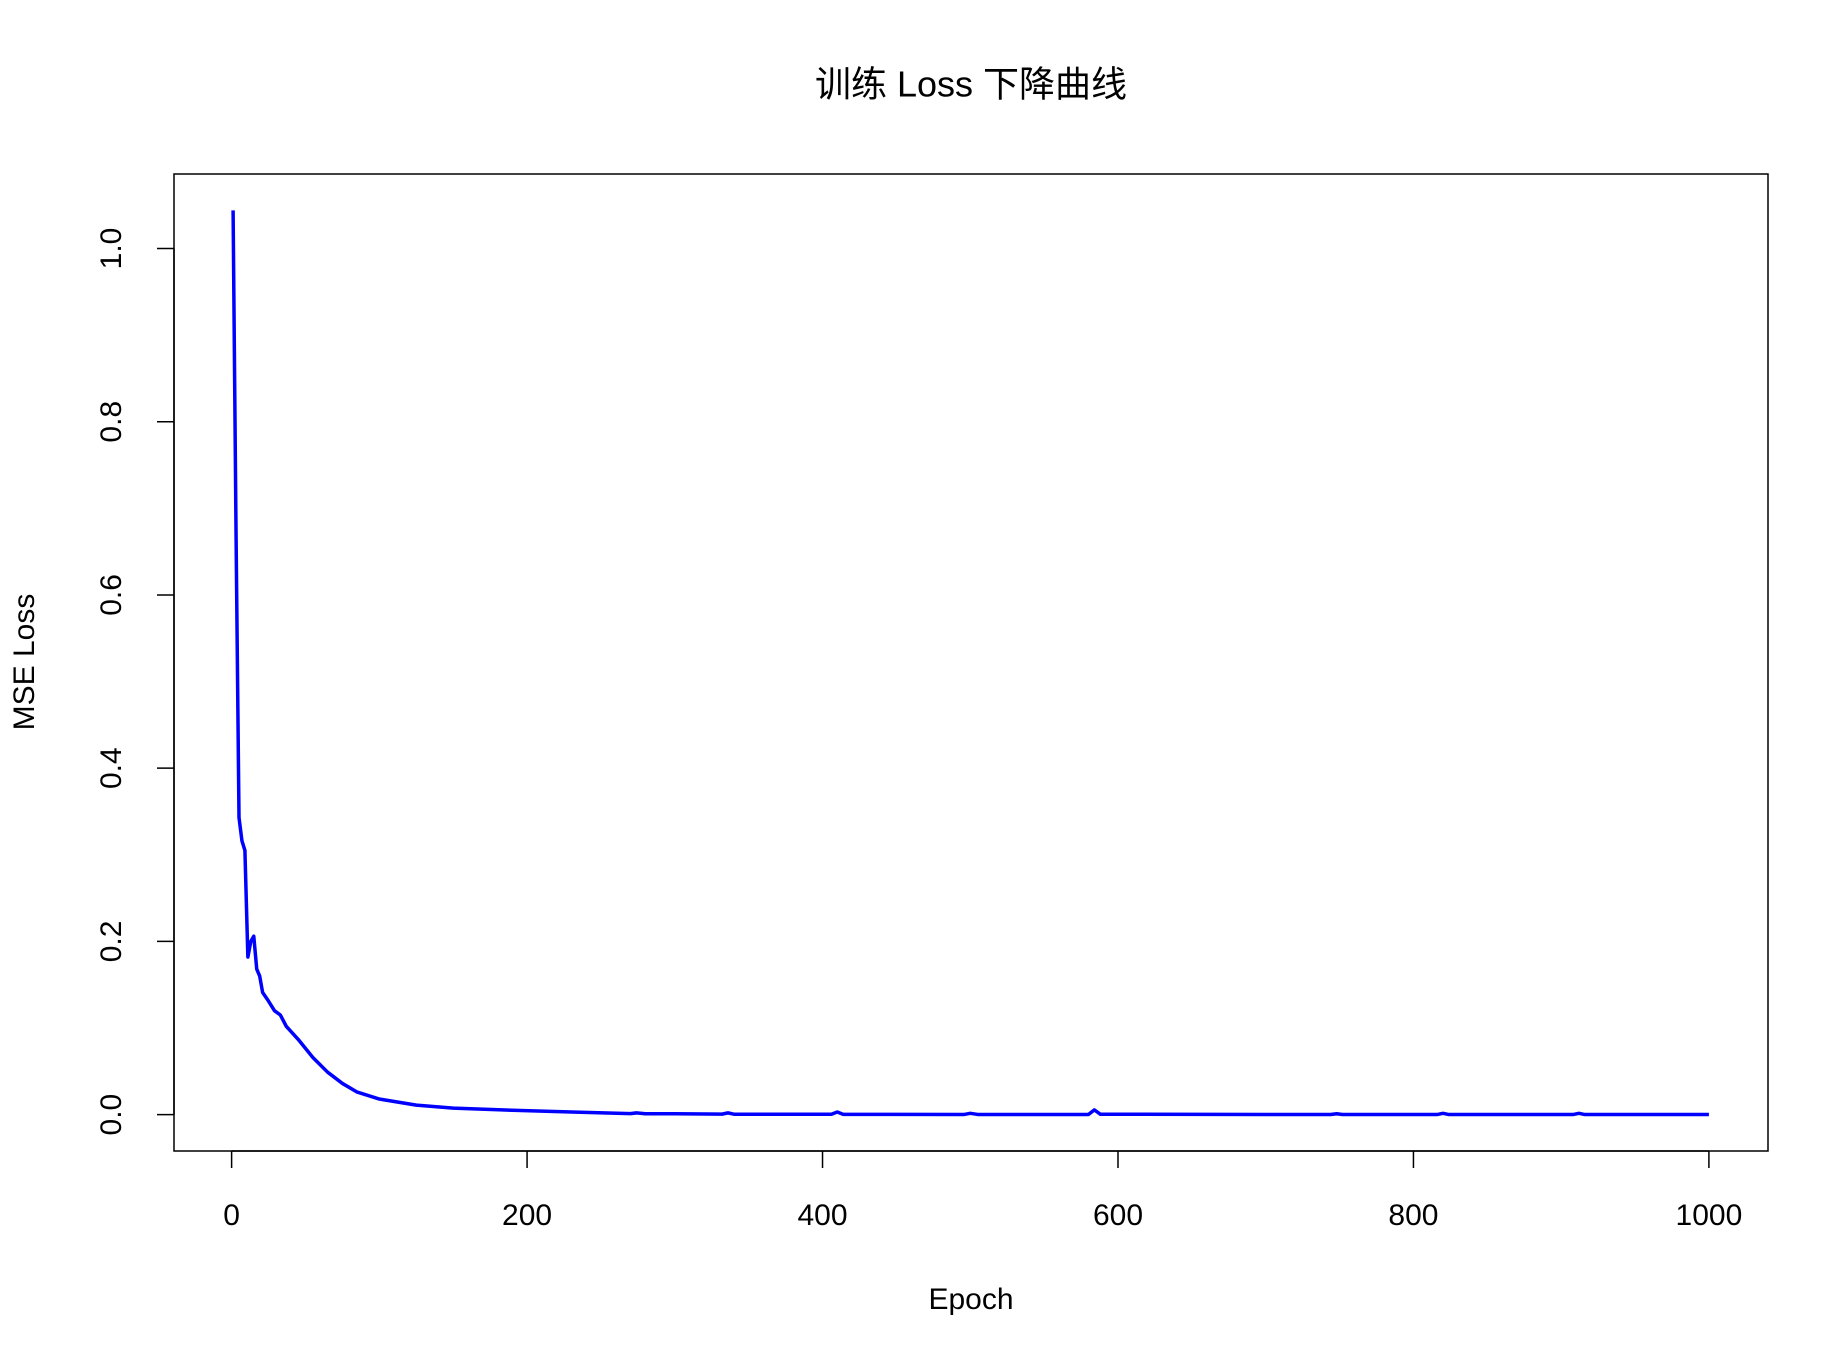 The height and width of the screenshot is (1361, 1848). I want to click on y-tick-label: 0.6, so click(111, 595).